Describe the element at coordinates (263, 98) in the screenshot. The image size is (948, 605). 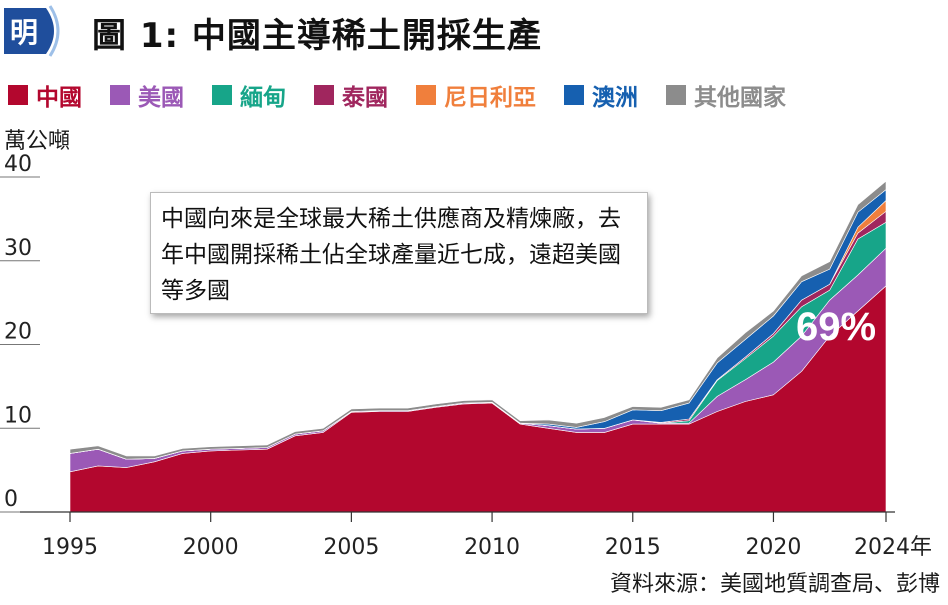
I see `legend-label: 緬甸` at that location.